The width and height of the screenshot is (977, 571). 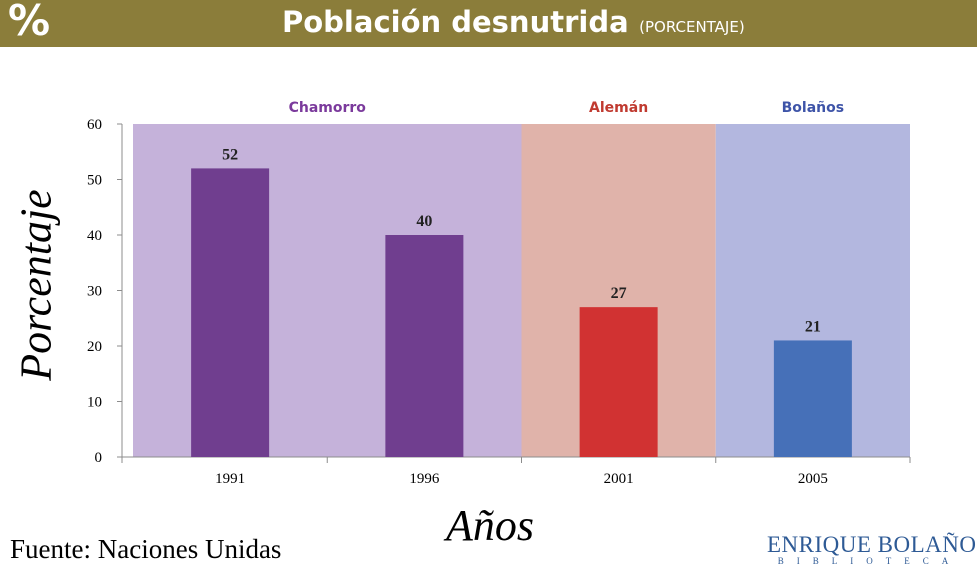 I want to click on percent-icon: %, so click(x=29, y=22).